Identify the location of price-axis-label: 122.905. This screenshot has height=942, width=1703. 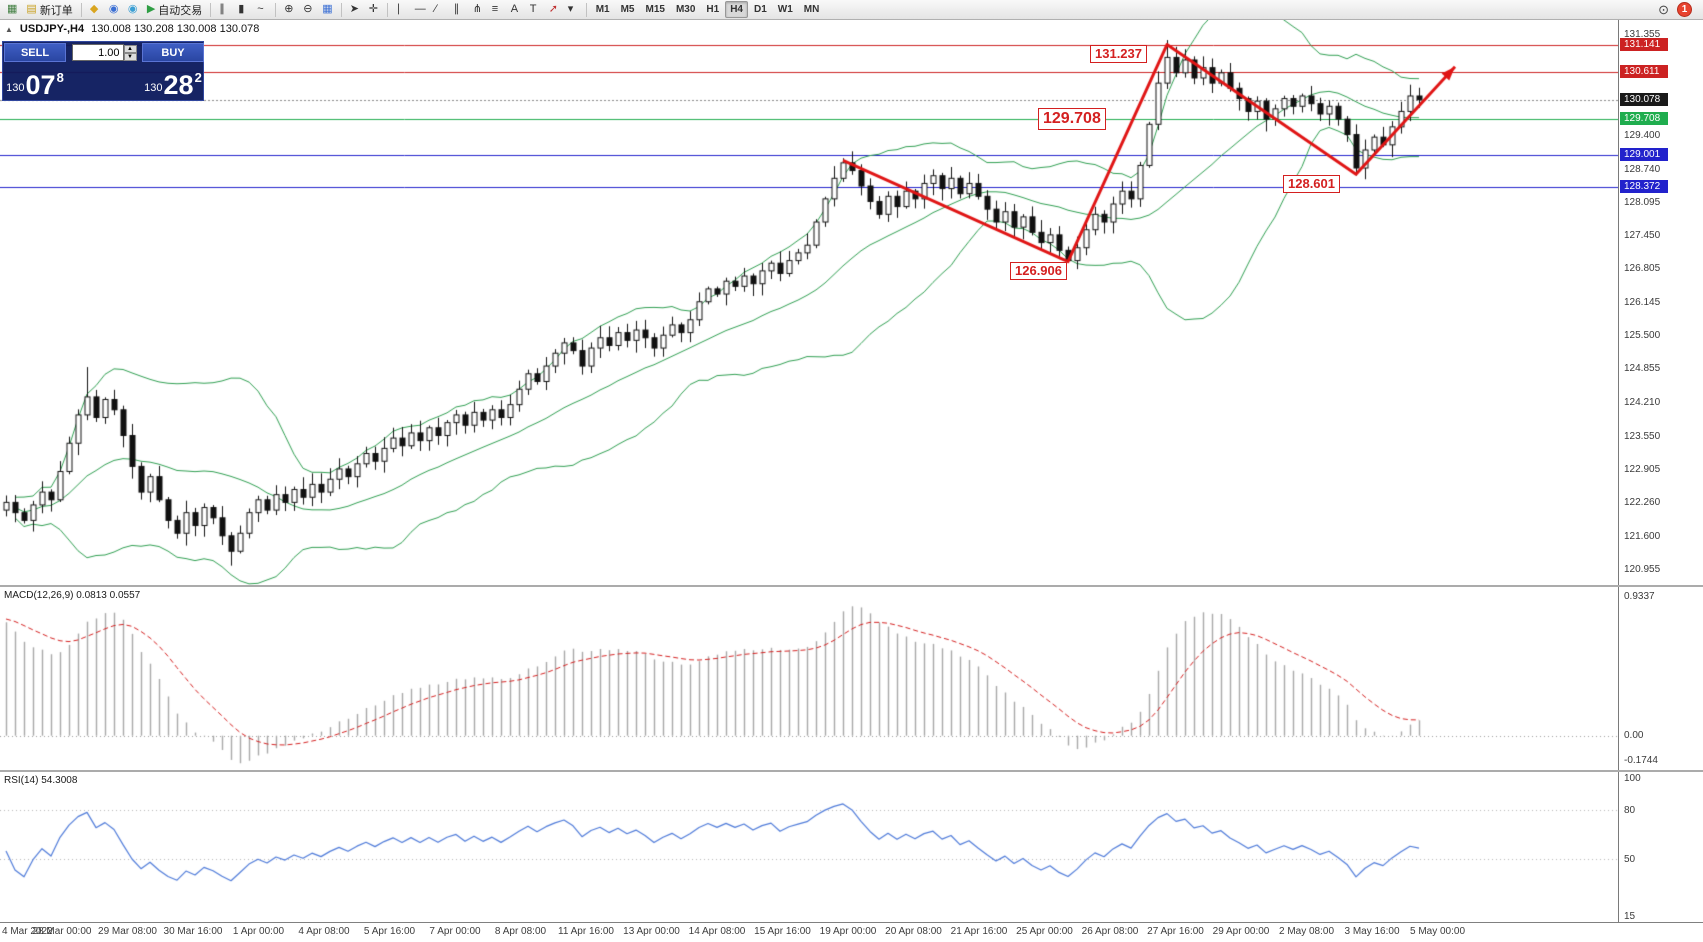
(1642, 469).